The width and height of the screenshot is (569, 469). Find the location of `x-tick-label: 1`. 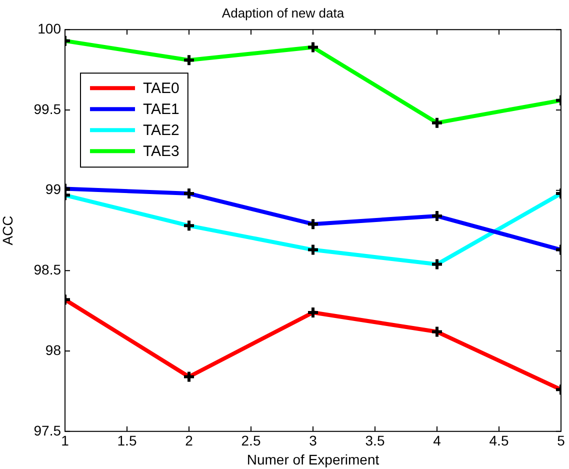

x-tick-label: 1 is located at coordinates (65, 440).